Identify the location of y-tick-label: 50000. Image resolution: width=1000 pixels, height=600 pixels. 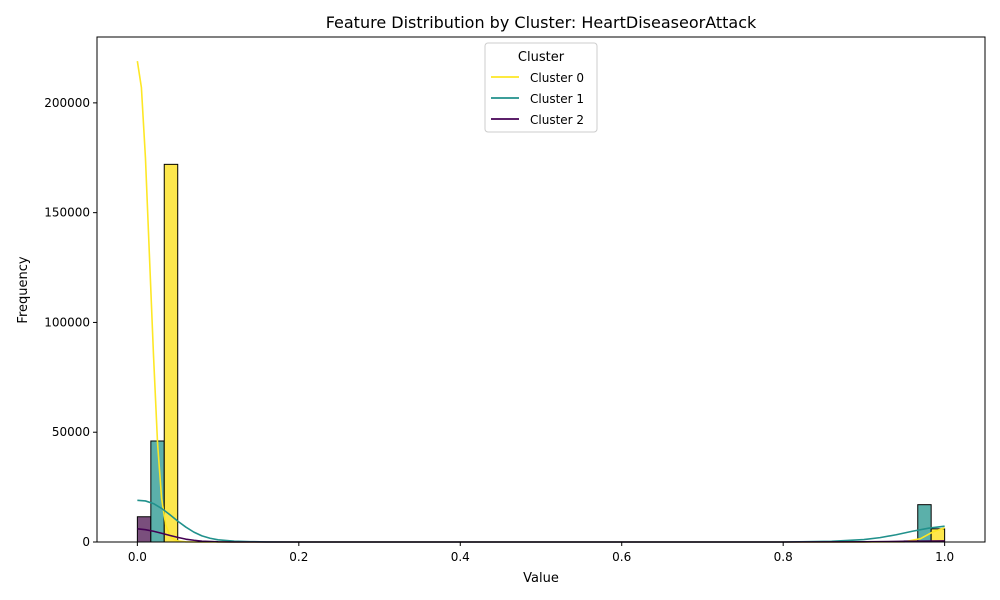
(71, 432).